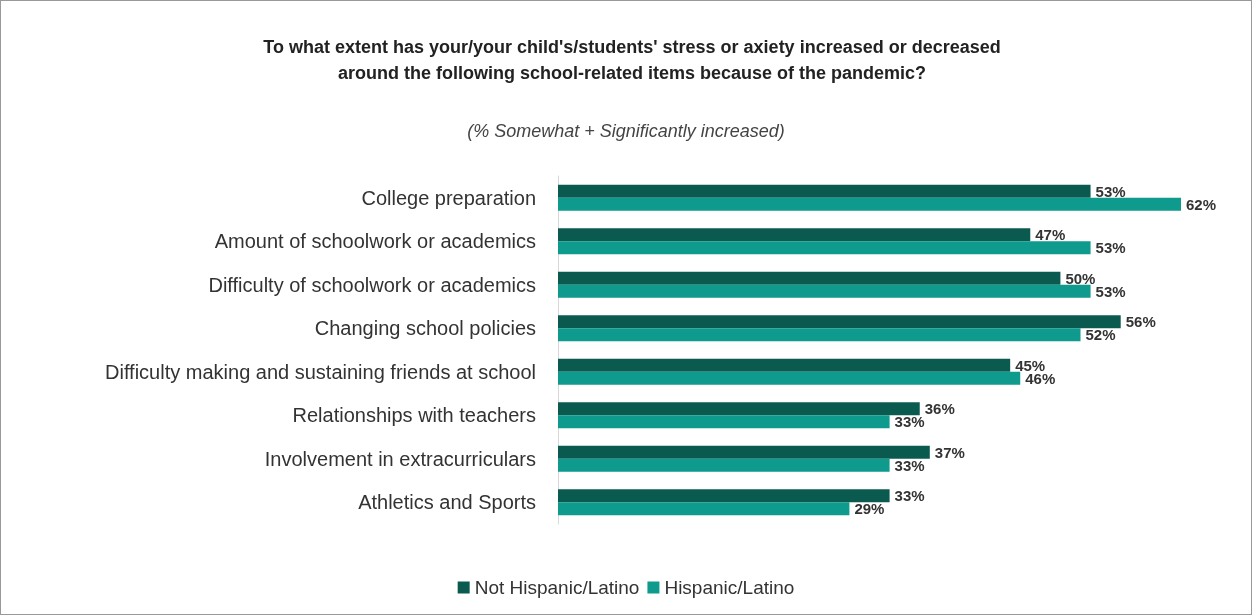  I want to click on data-label: 37%, so click(949, 452).